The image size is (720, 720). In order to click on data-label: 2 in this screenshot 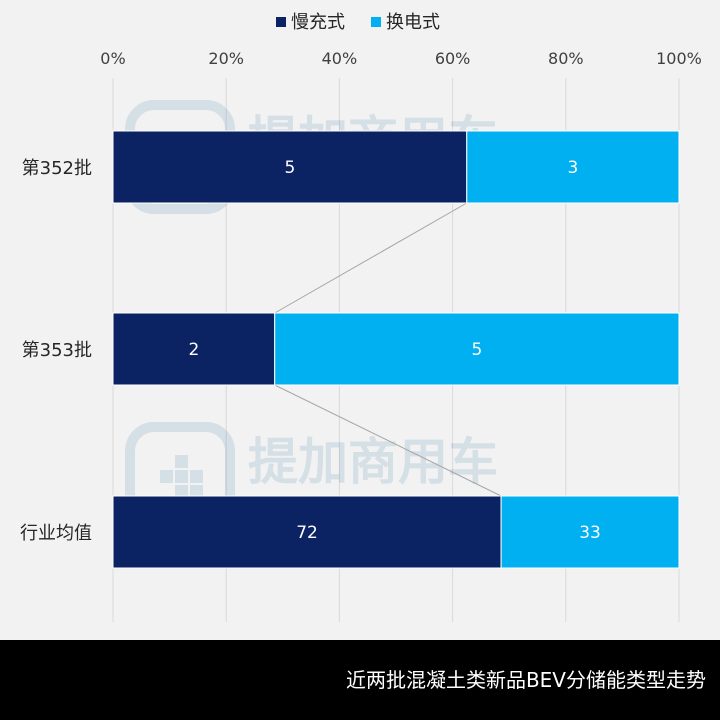, I will do `click(193, 350)`.